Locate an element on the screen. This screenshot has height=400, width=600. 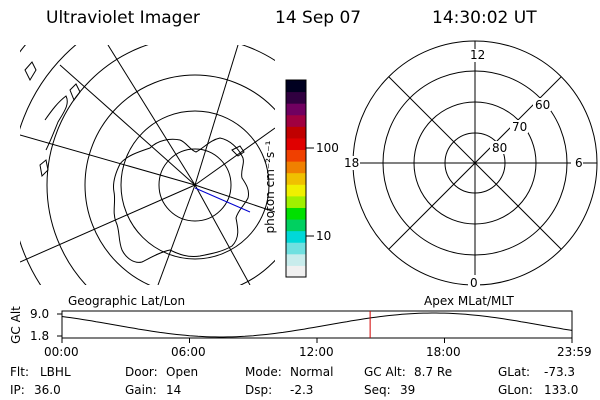
glat-label: GLat: is located at coordinates (514, 372).